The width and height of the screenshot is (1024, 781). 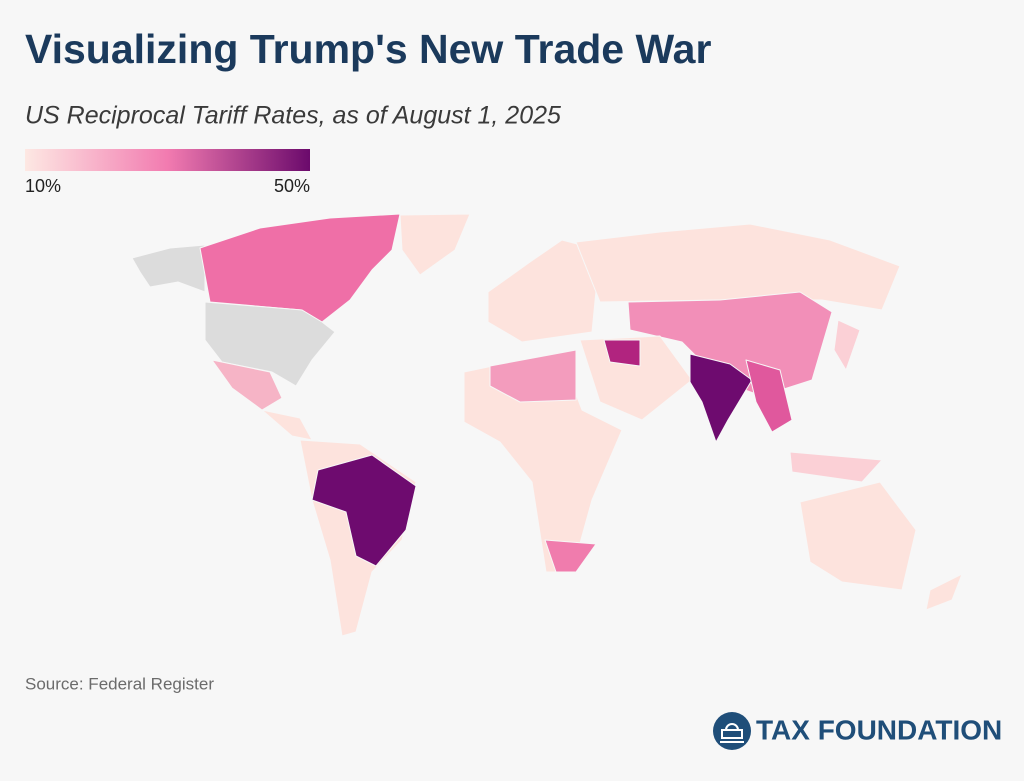 I want to click on logo: TAX FOUNDATION, so click(x=857, y=731).